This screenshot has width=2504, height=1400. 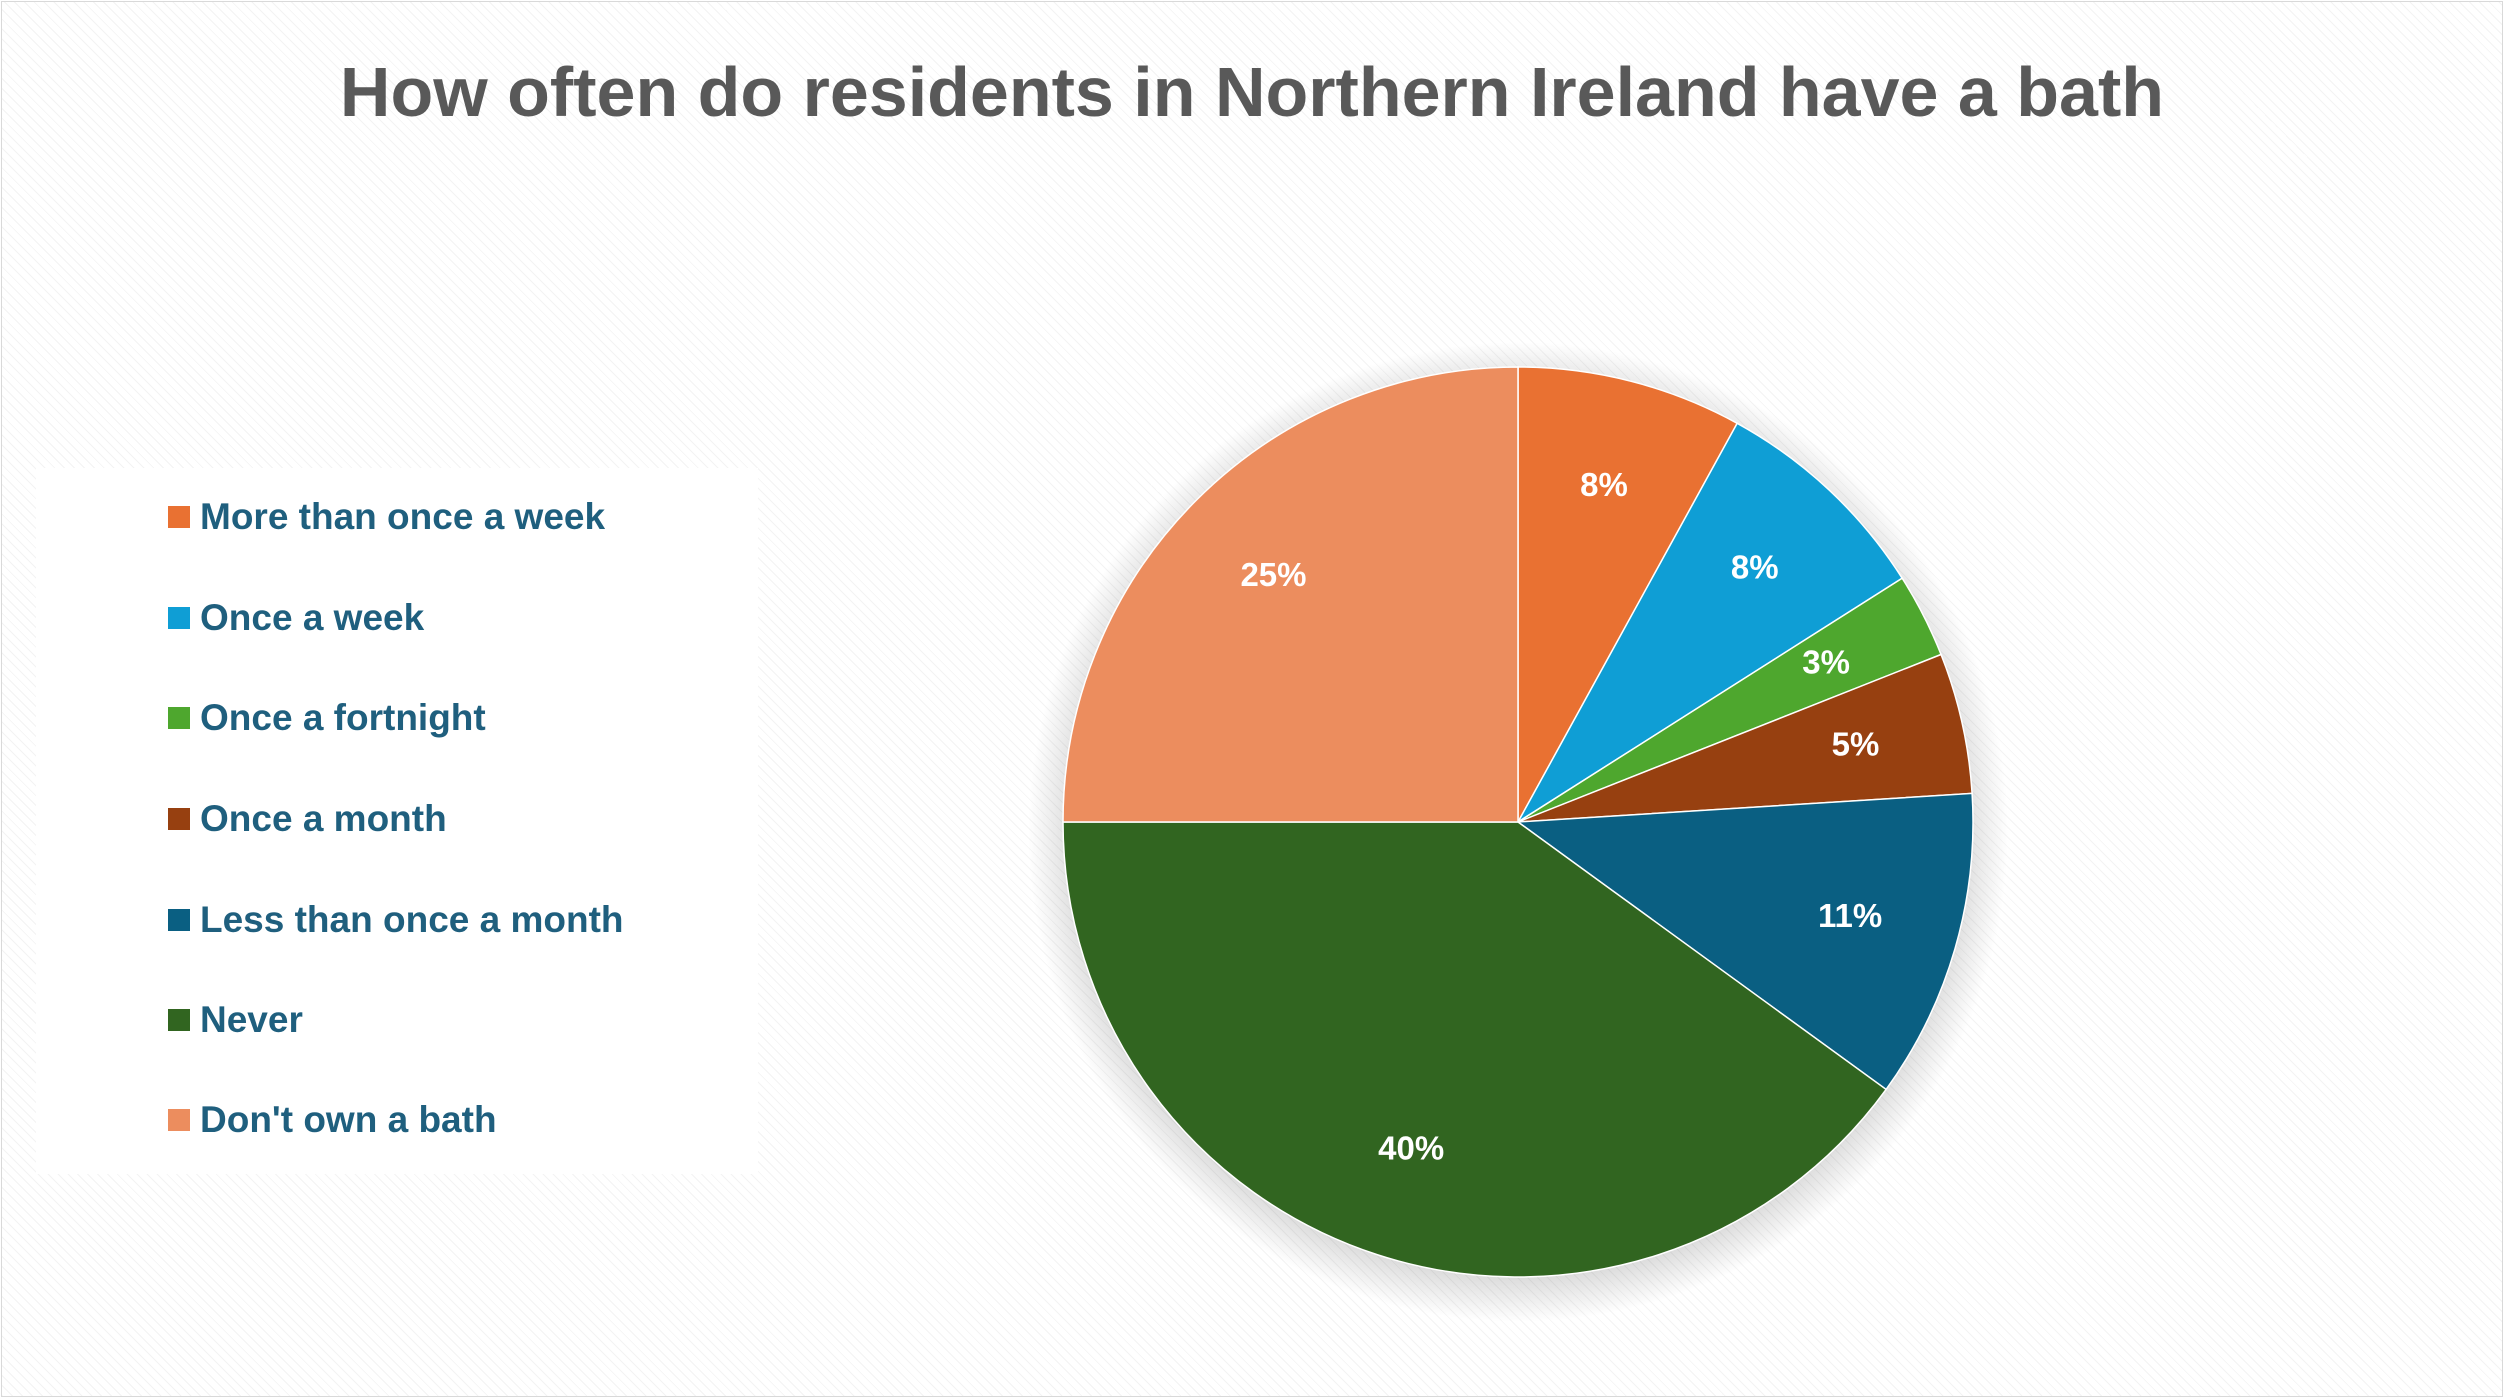 I want to click on slice-data-label: 3%, so click(x=1826, y=662).